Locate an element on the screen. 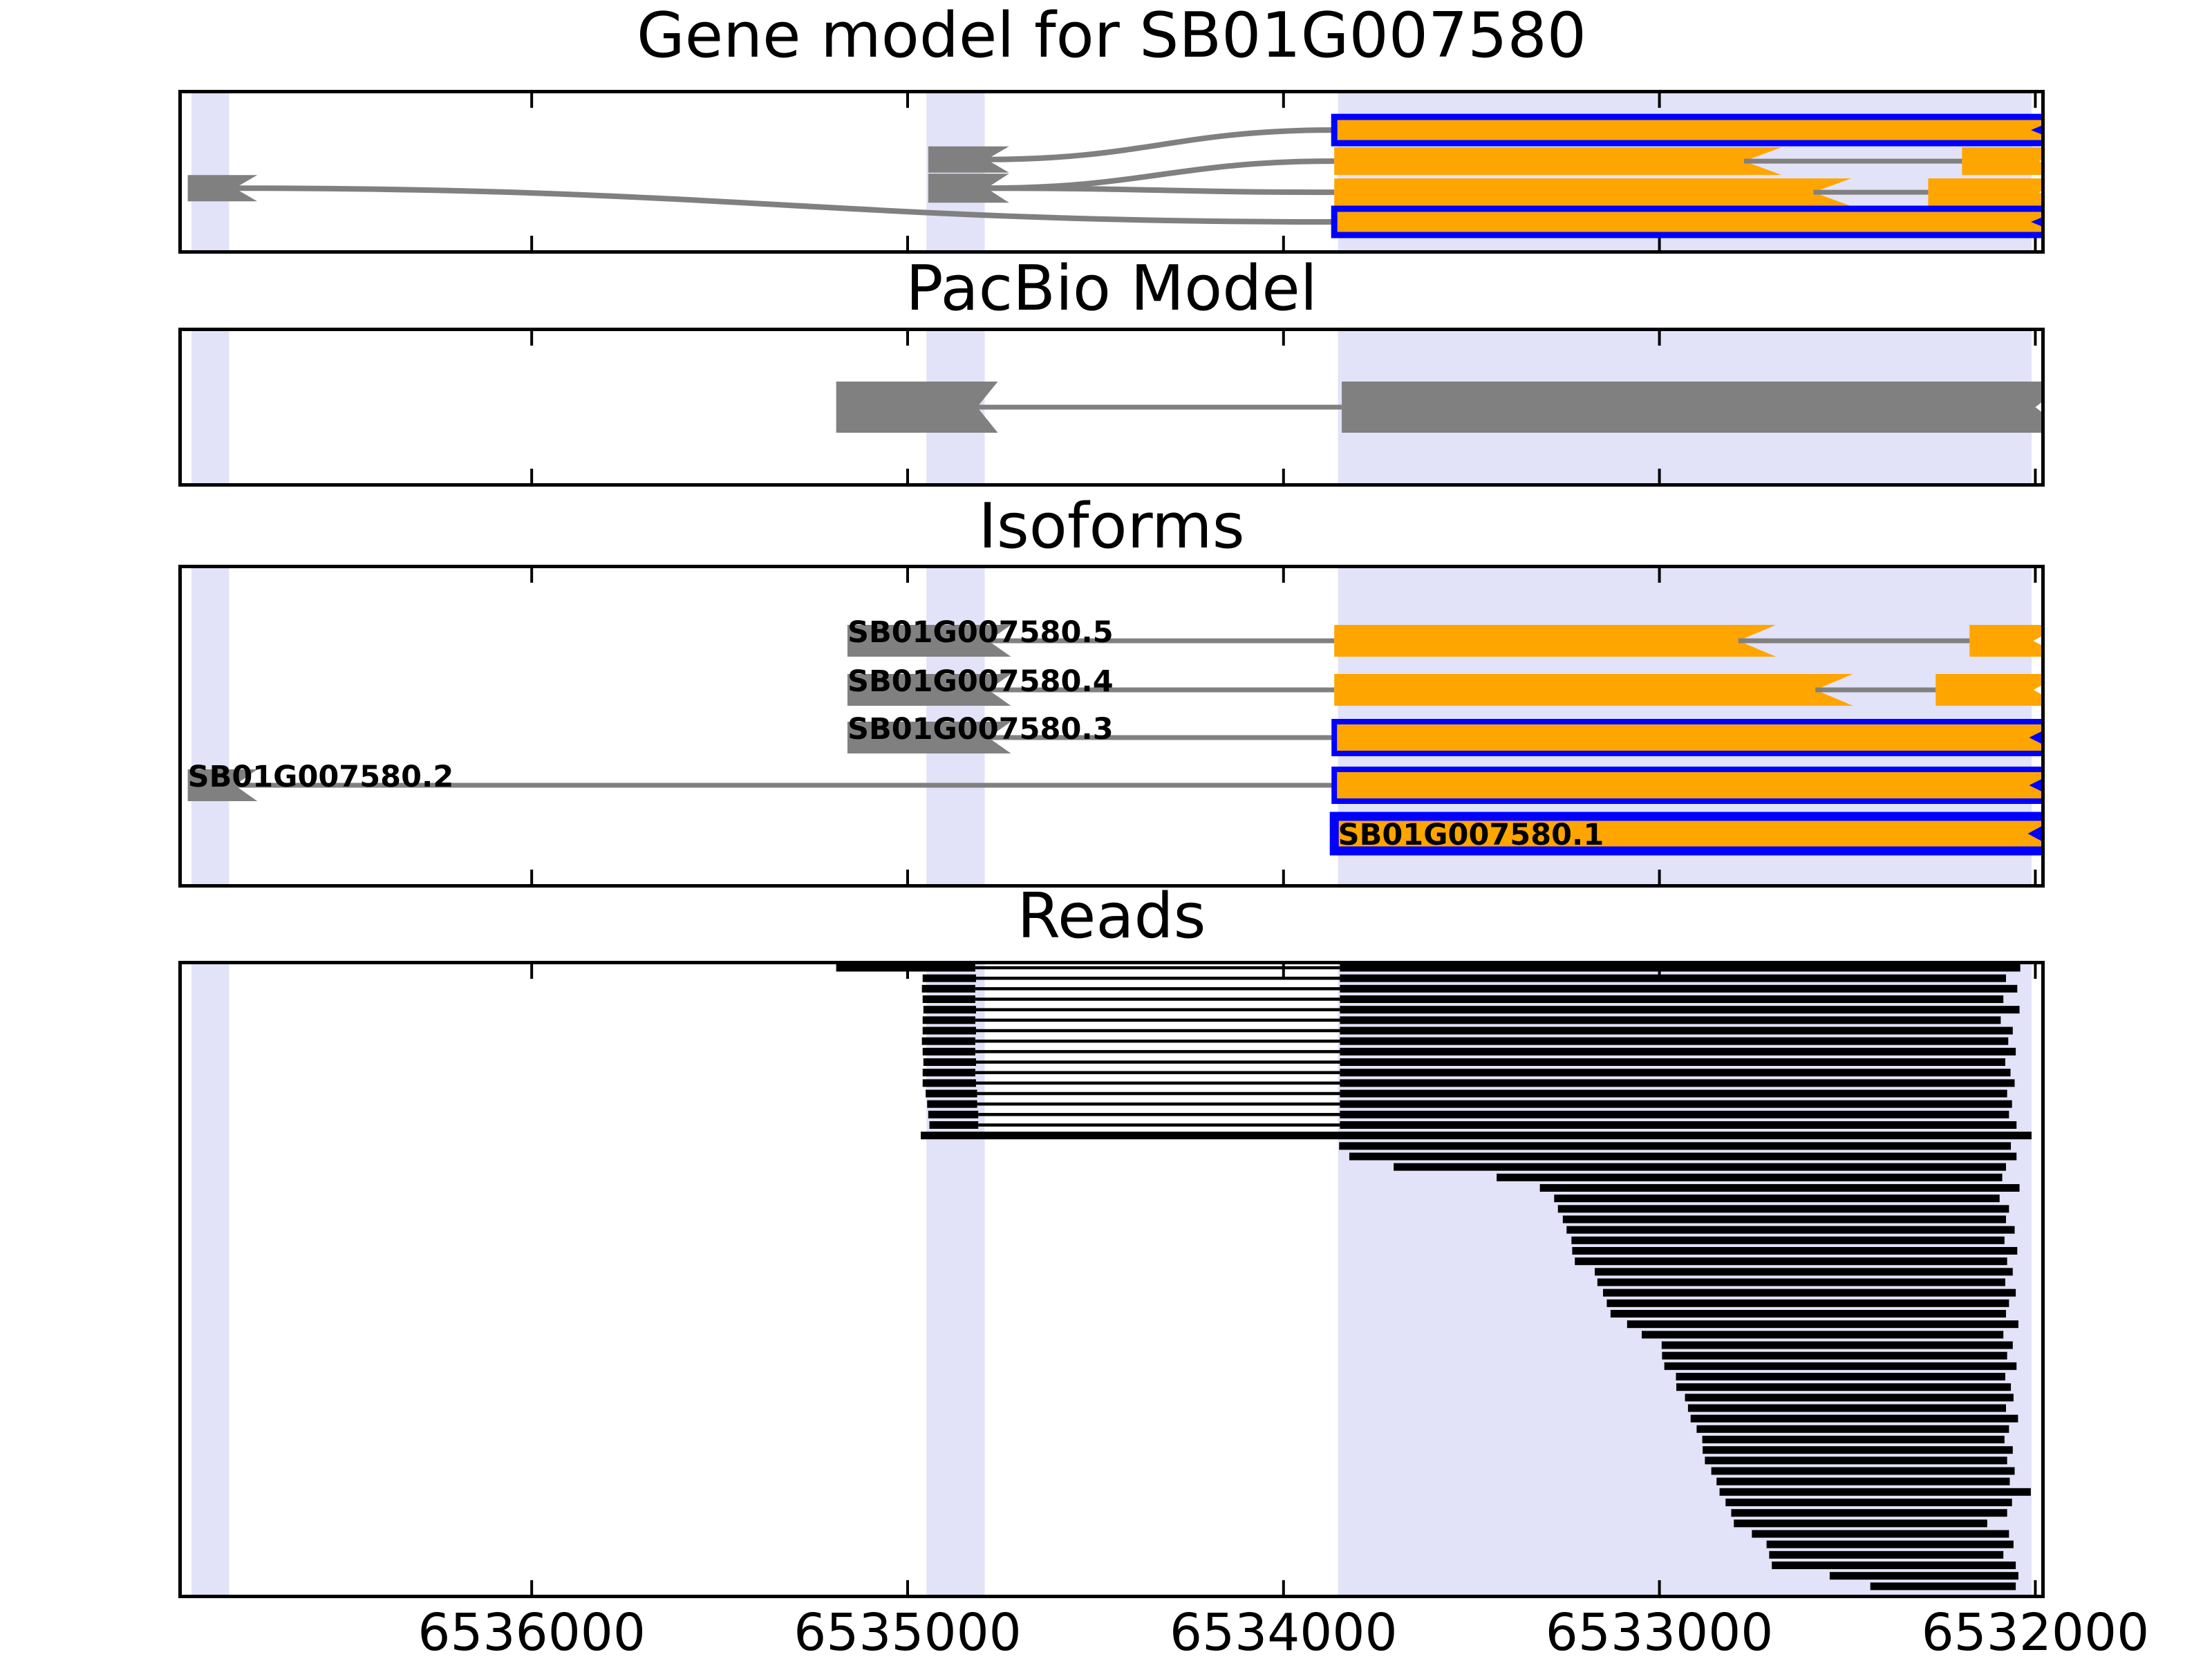  x-axis-tick-label: 6534000 is located at coordinates (1283, 1631).